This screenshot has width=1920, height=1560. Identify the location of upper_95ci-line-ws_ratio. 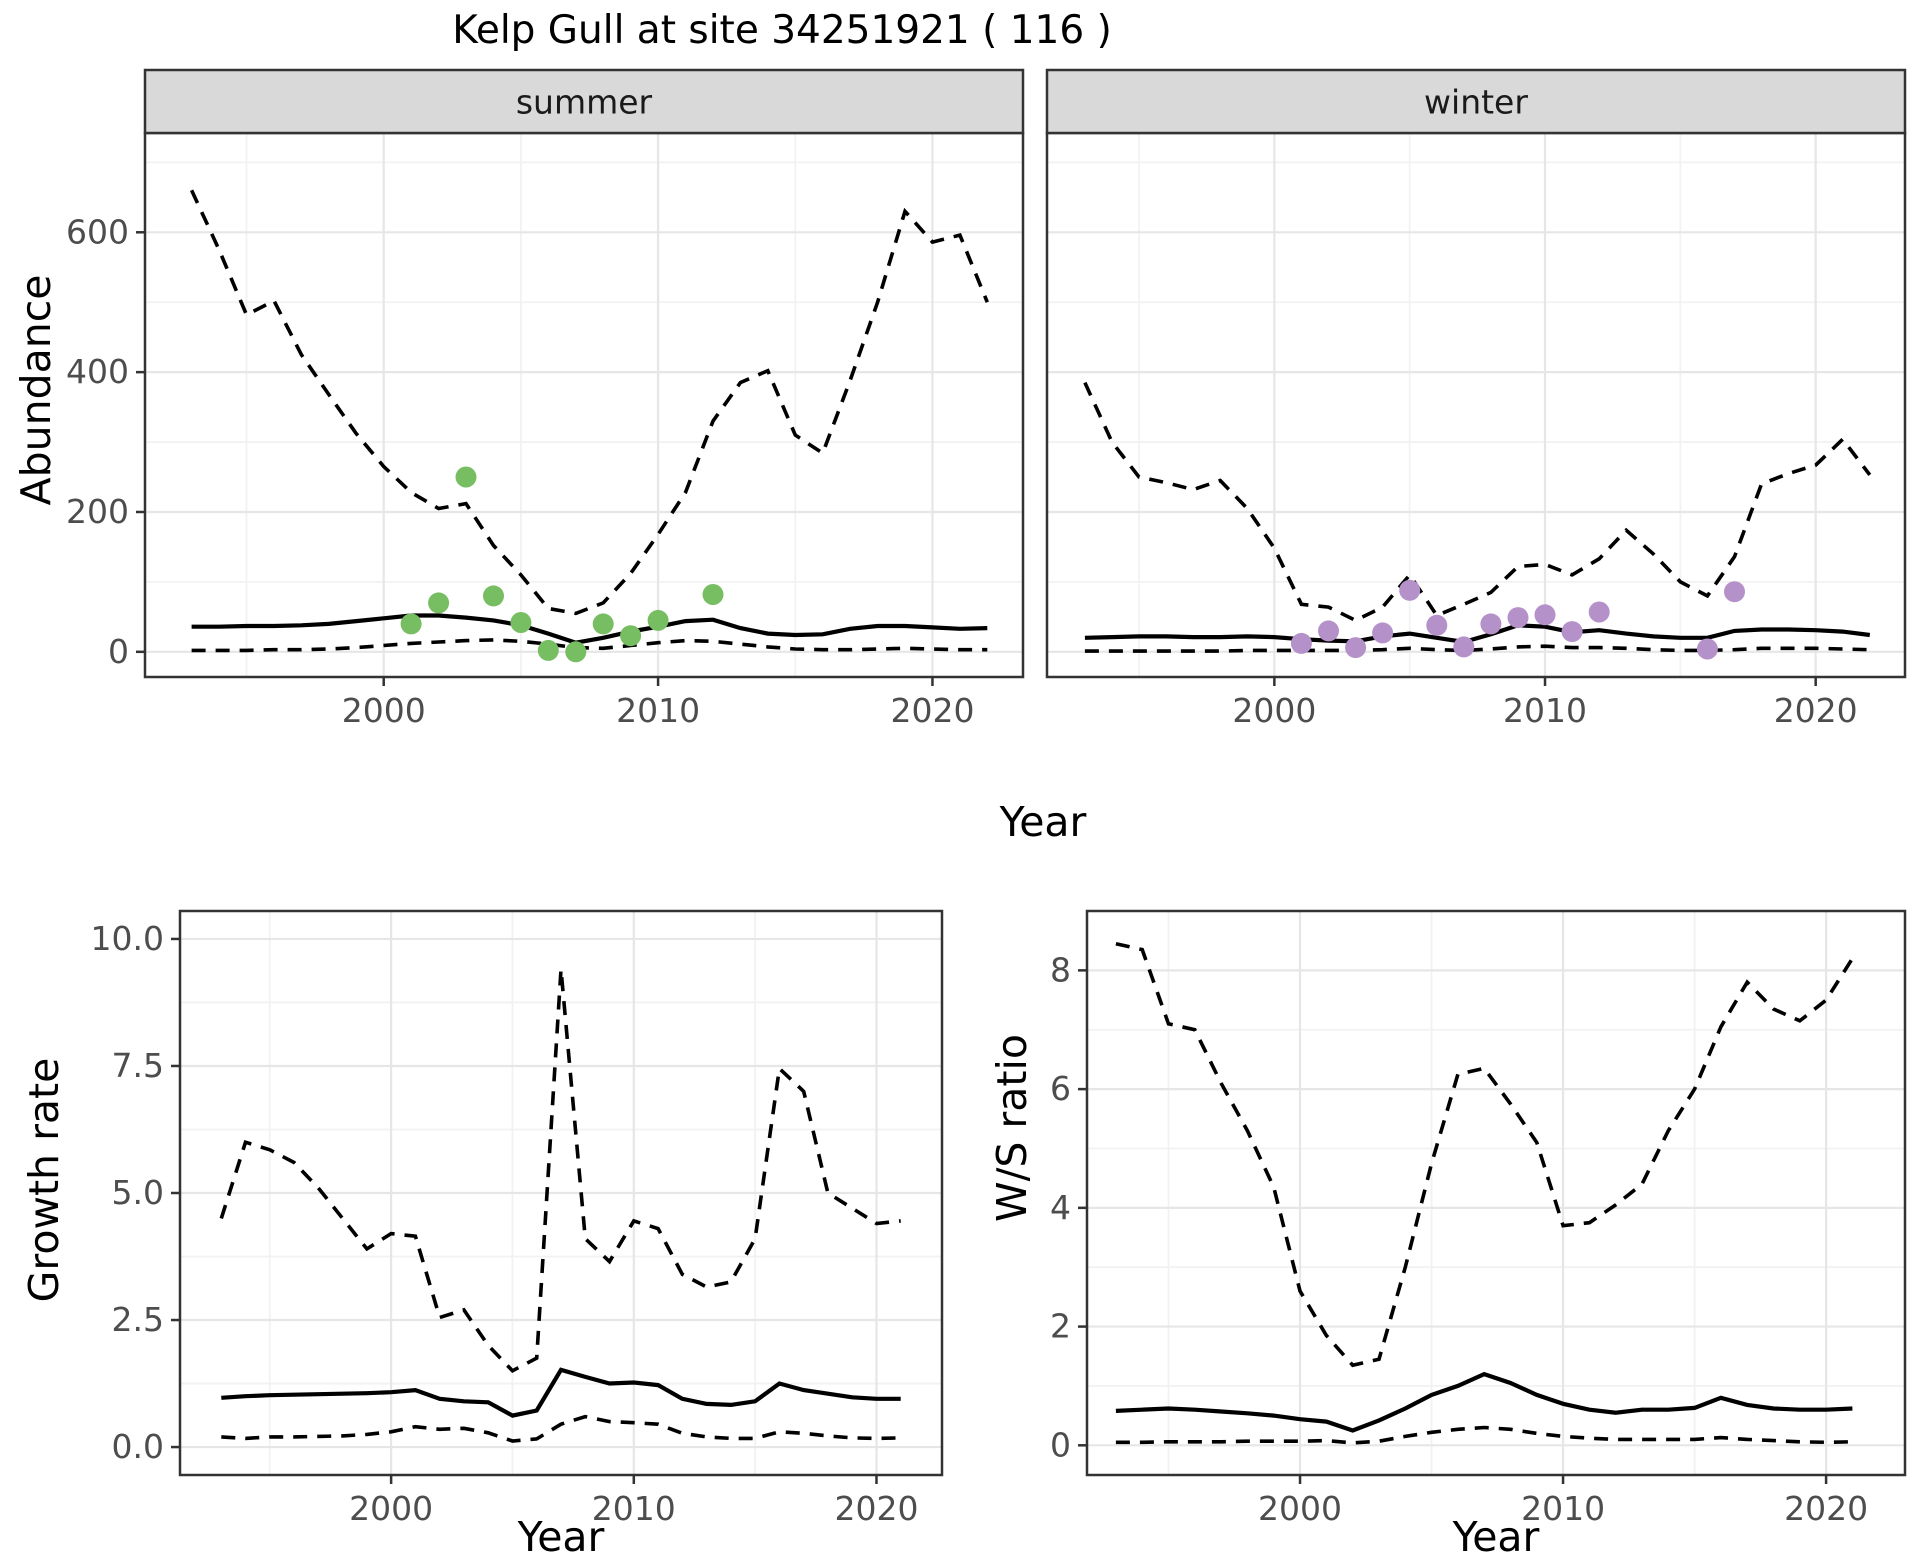
(1484, 1154).